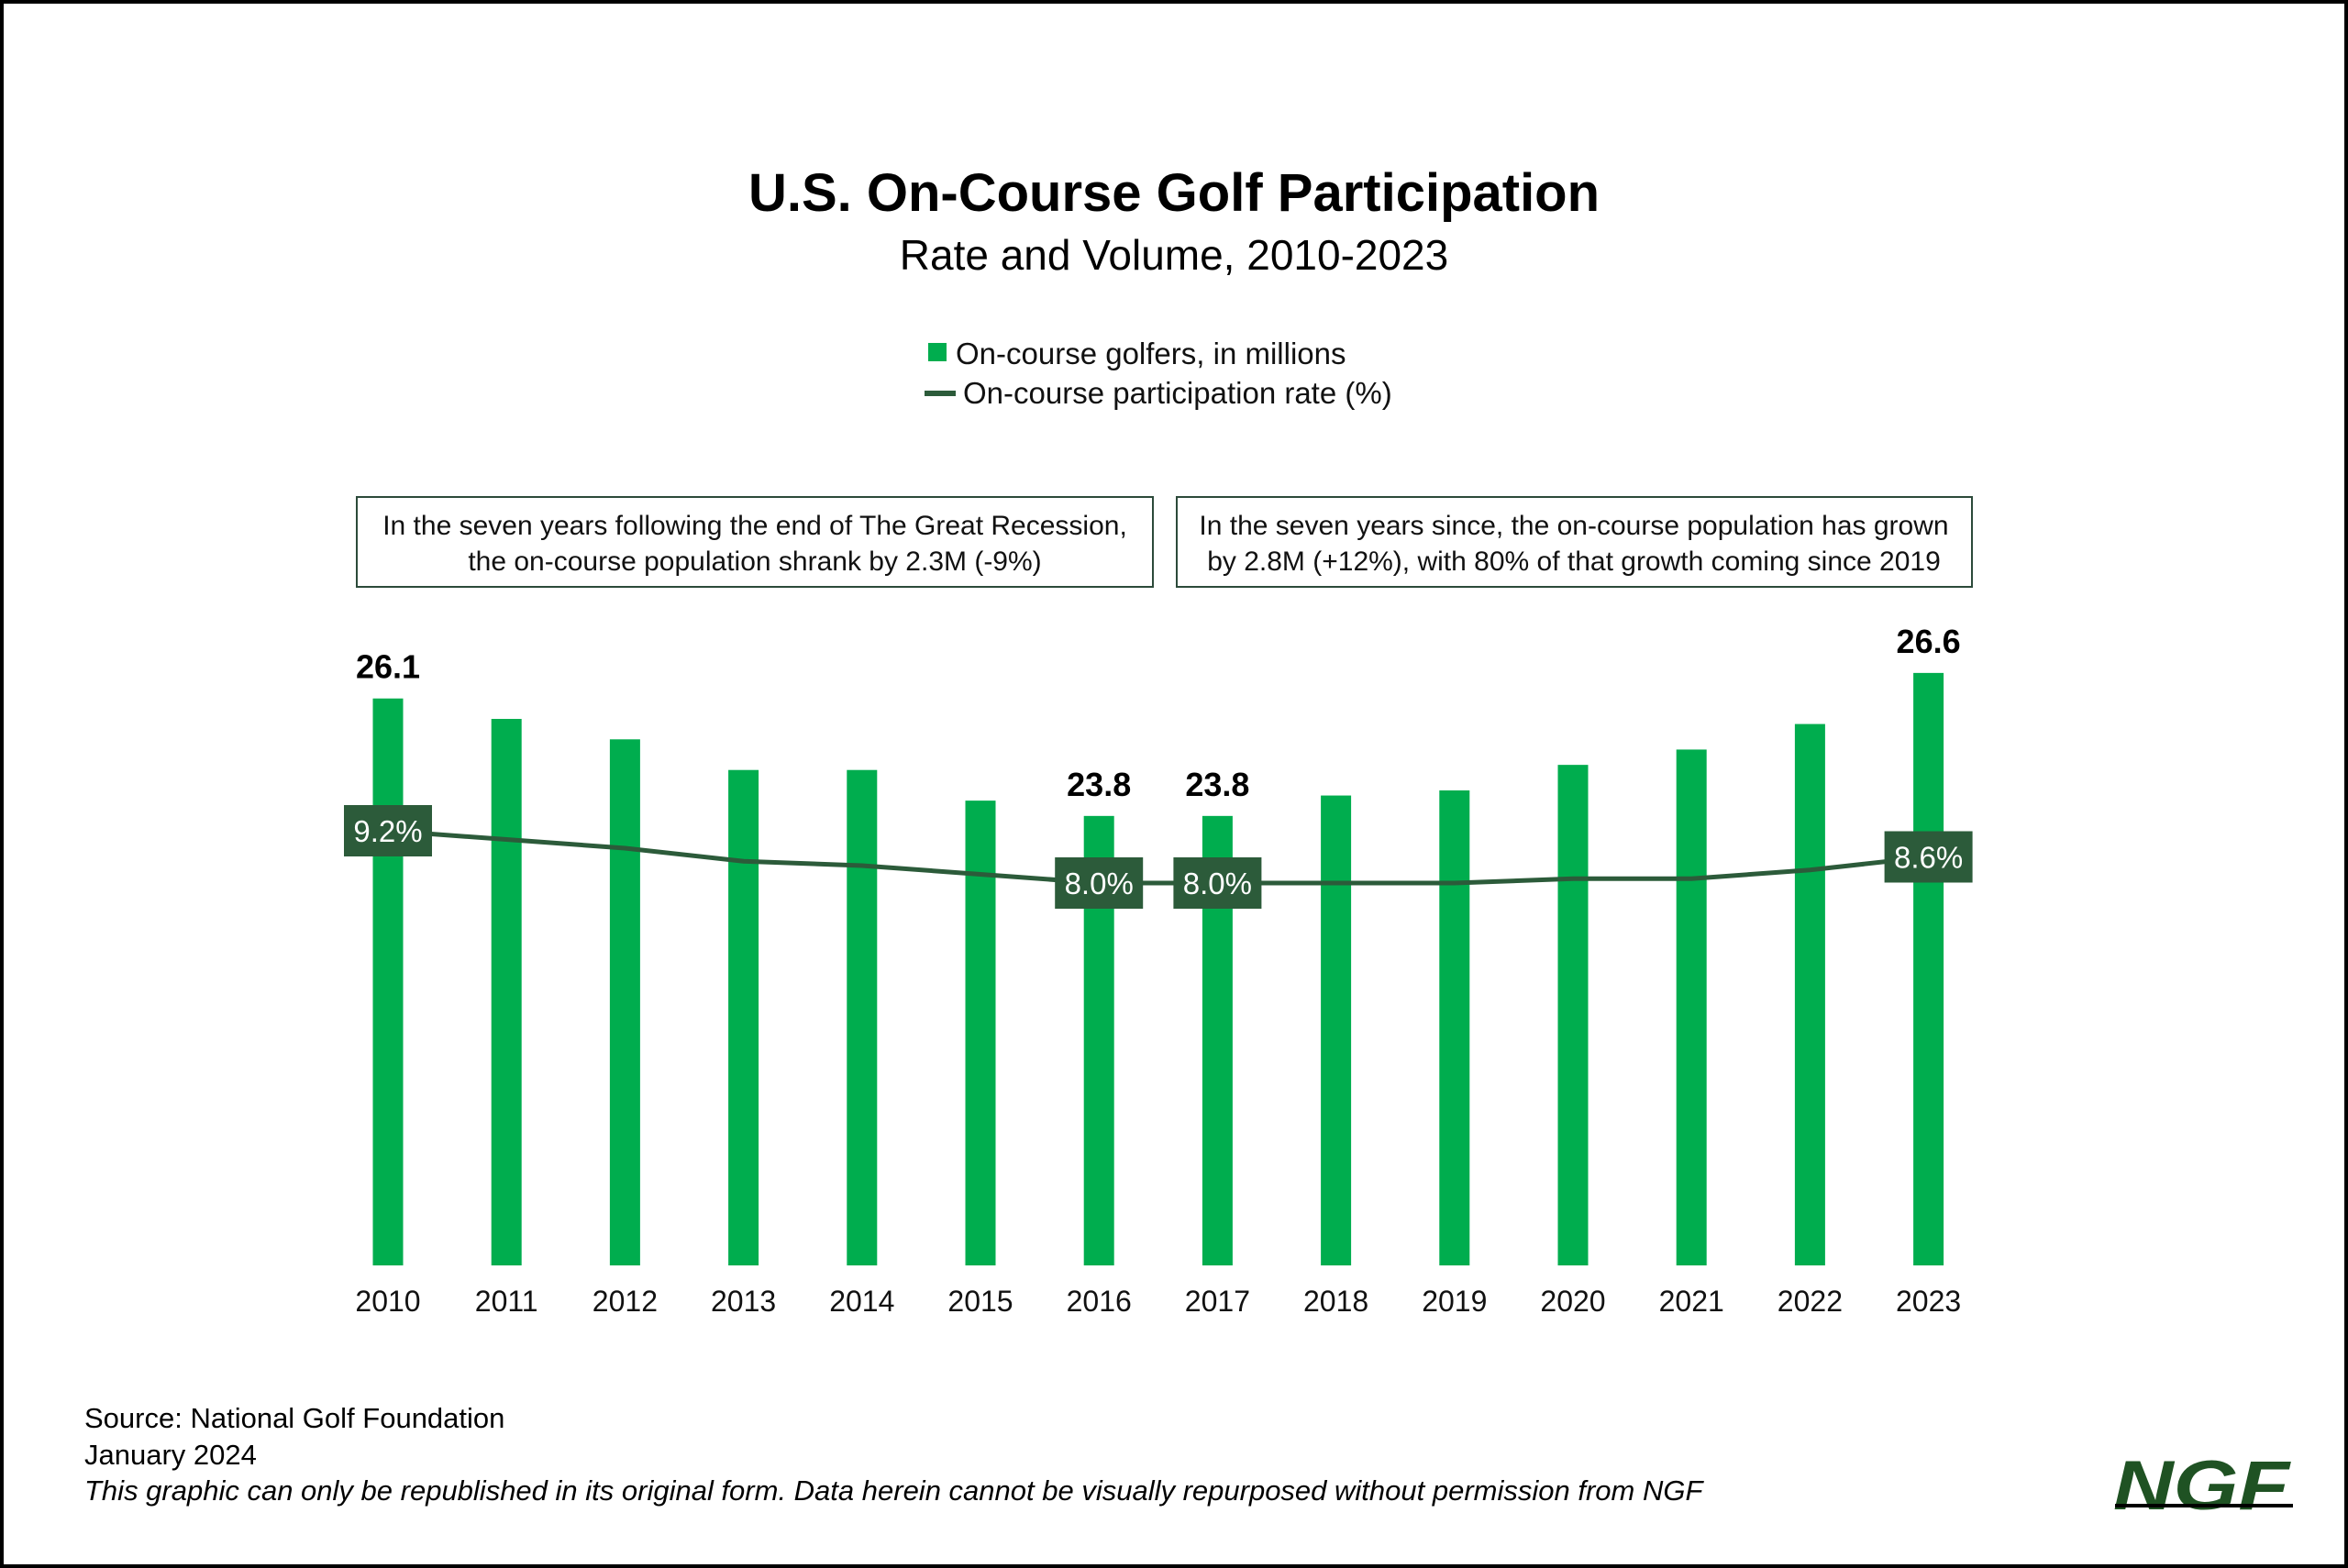 This screenshot has width=2348, height=1568. Describe the element at coordinates (624, 1002) in the screenshot. I see `bar-2012` at that location.